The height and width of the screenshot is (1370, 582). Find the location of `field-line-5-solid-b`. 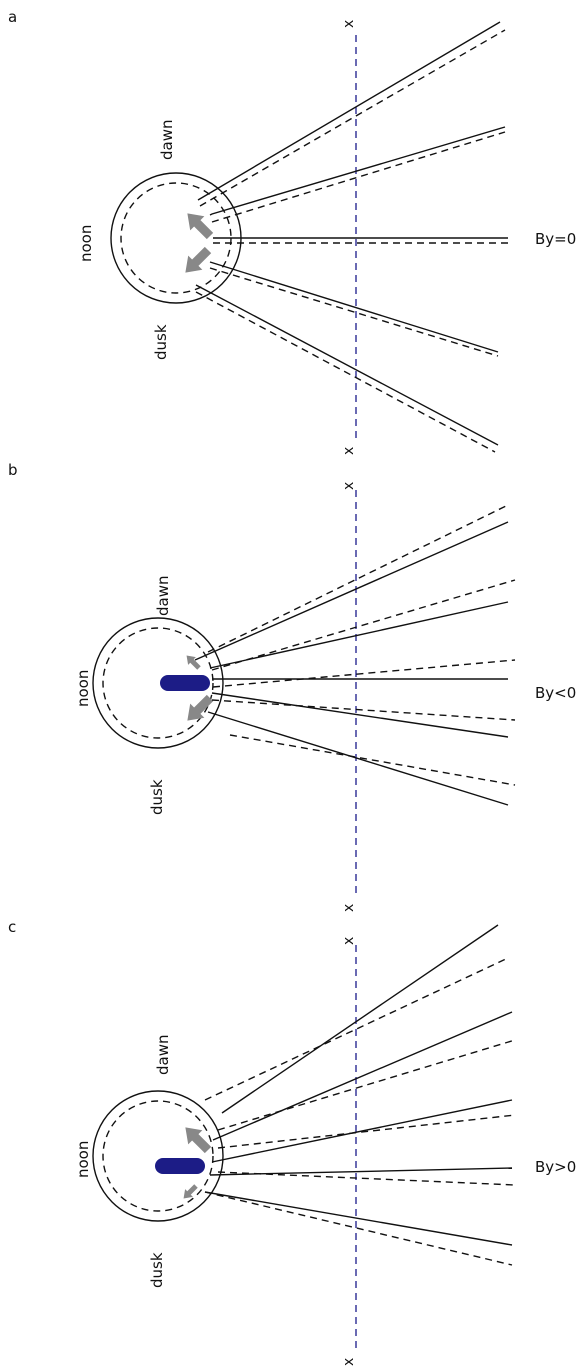

field-line-5-solid-b is located at coordinates (358, 758).